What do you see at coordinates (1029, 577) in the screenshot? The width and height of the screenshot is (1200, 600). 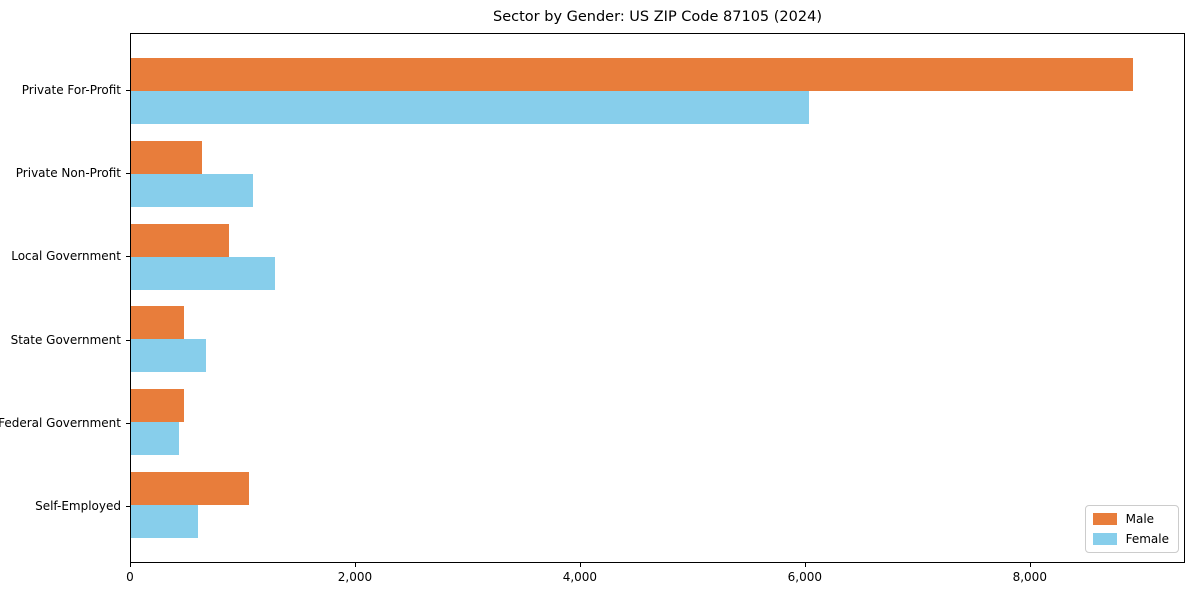 I see `x-tick-label: 8,000` at bounding box center [1029, 577].